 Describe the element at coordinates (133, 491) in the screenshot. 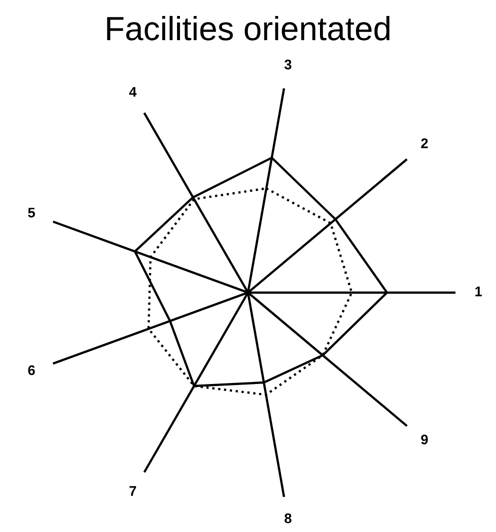

I see `spoke-label: 7` at that location.